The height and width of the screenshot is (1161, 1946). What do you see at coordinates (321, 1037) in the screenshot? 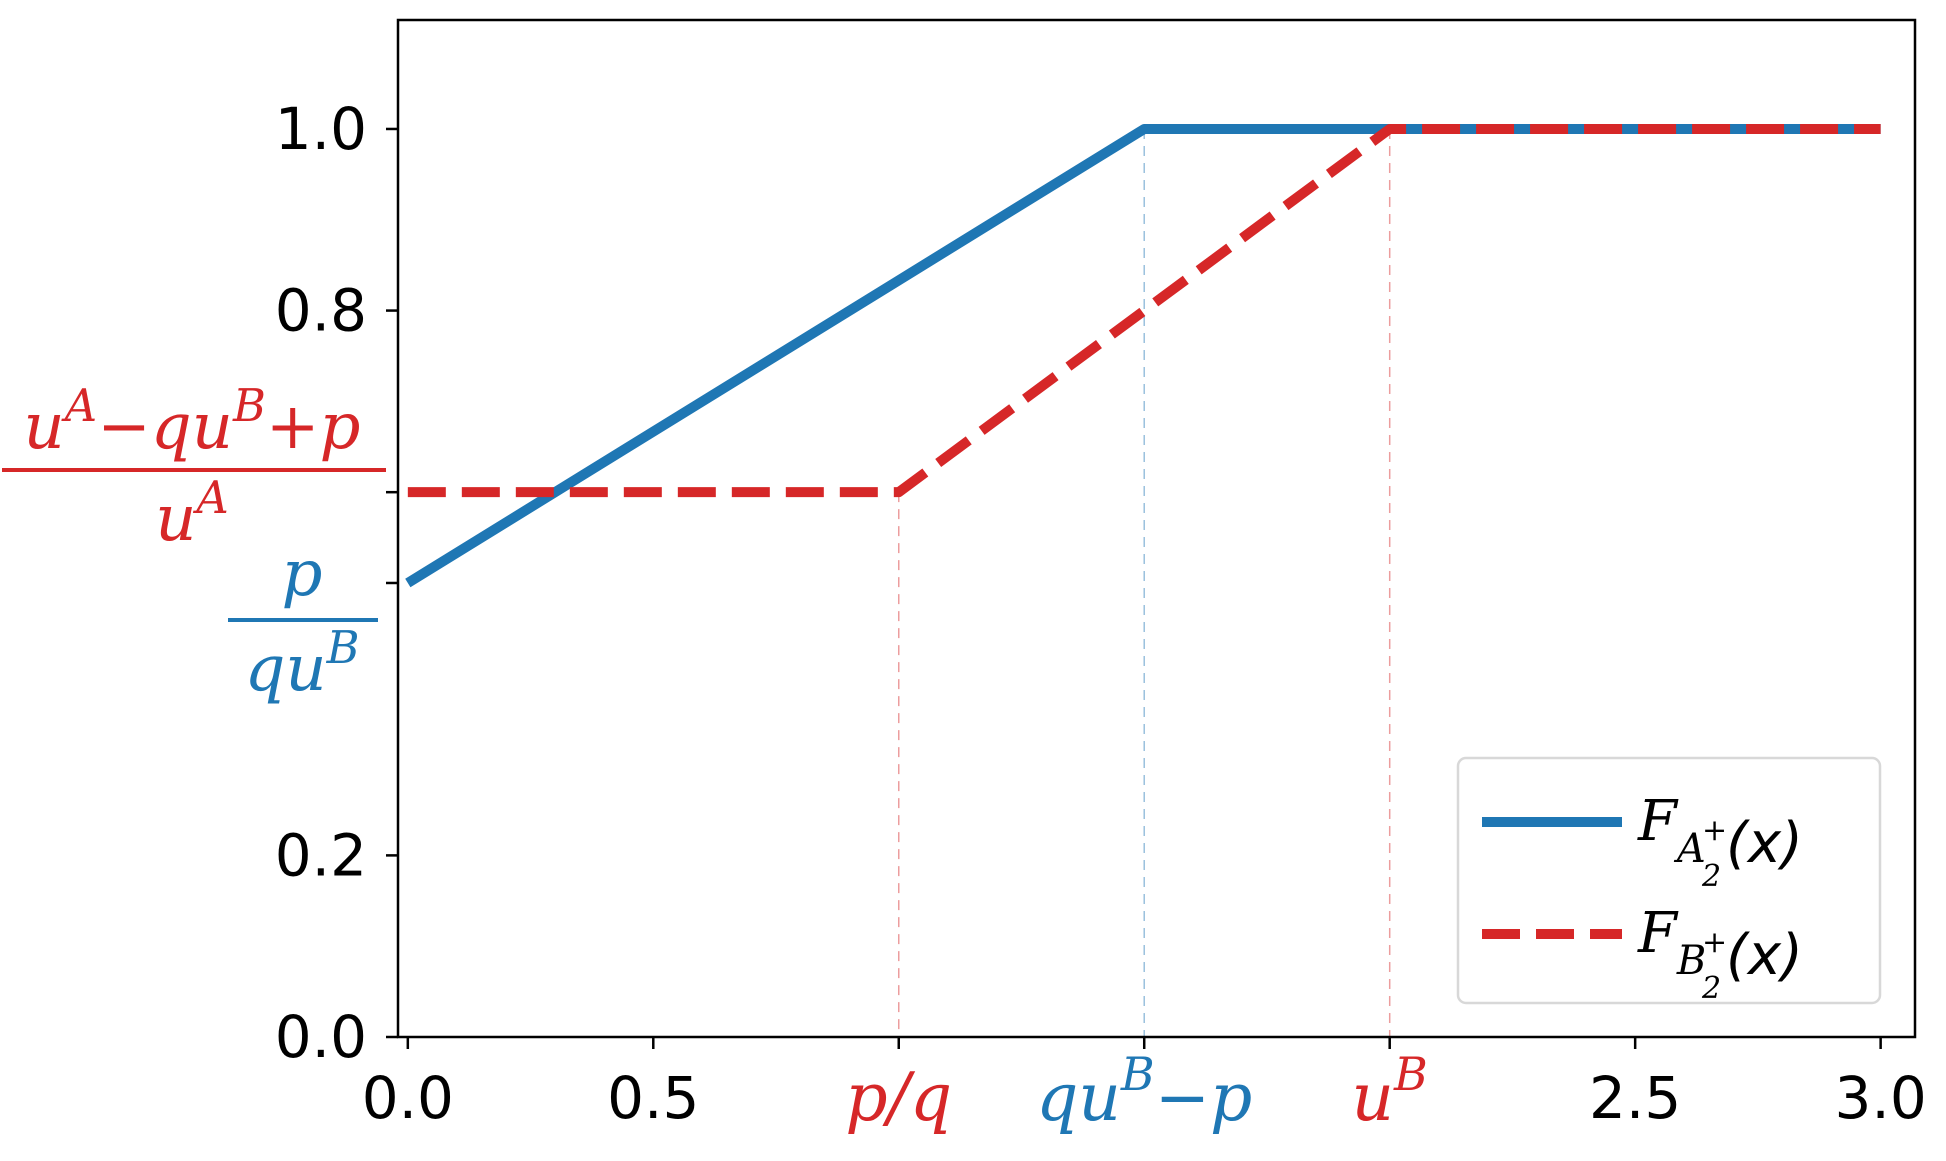
I see `y-tick-label: 0.0` at bounding box center [321, 1037].